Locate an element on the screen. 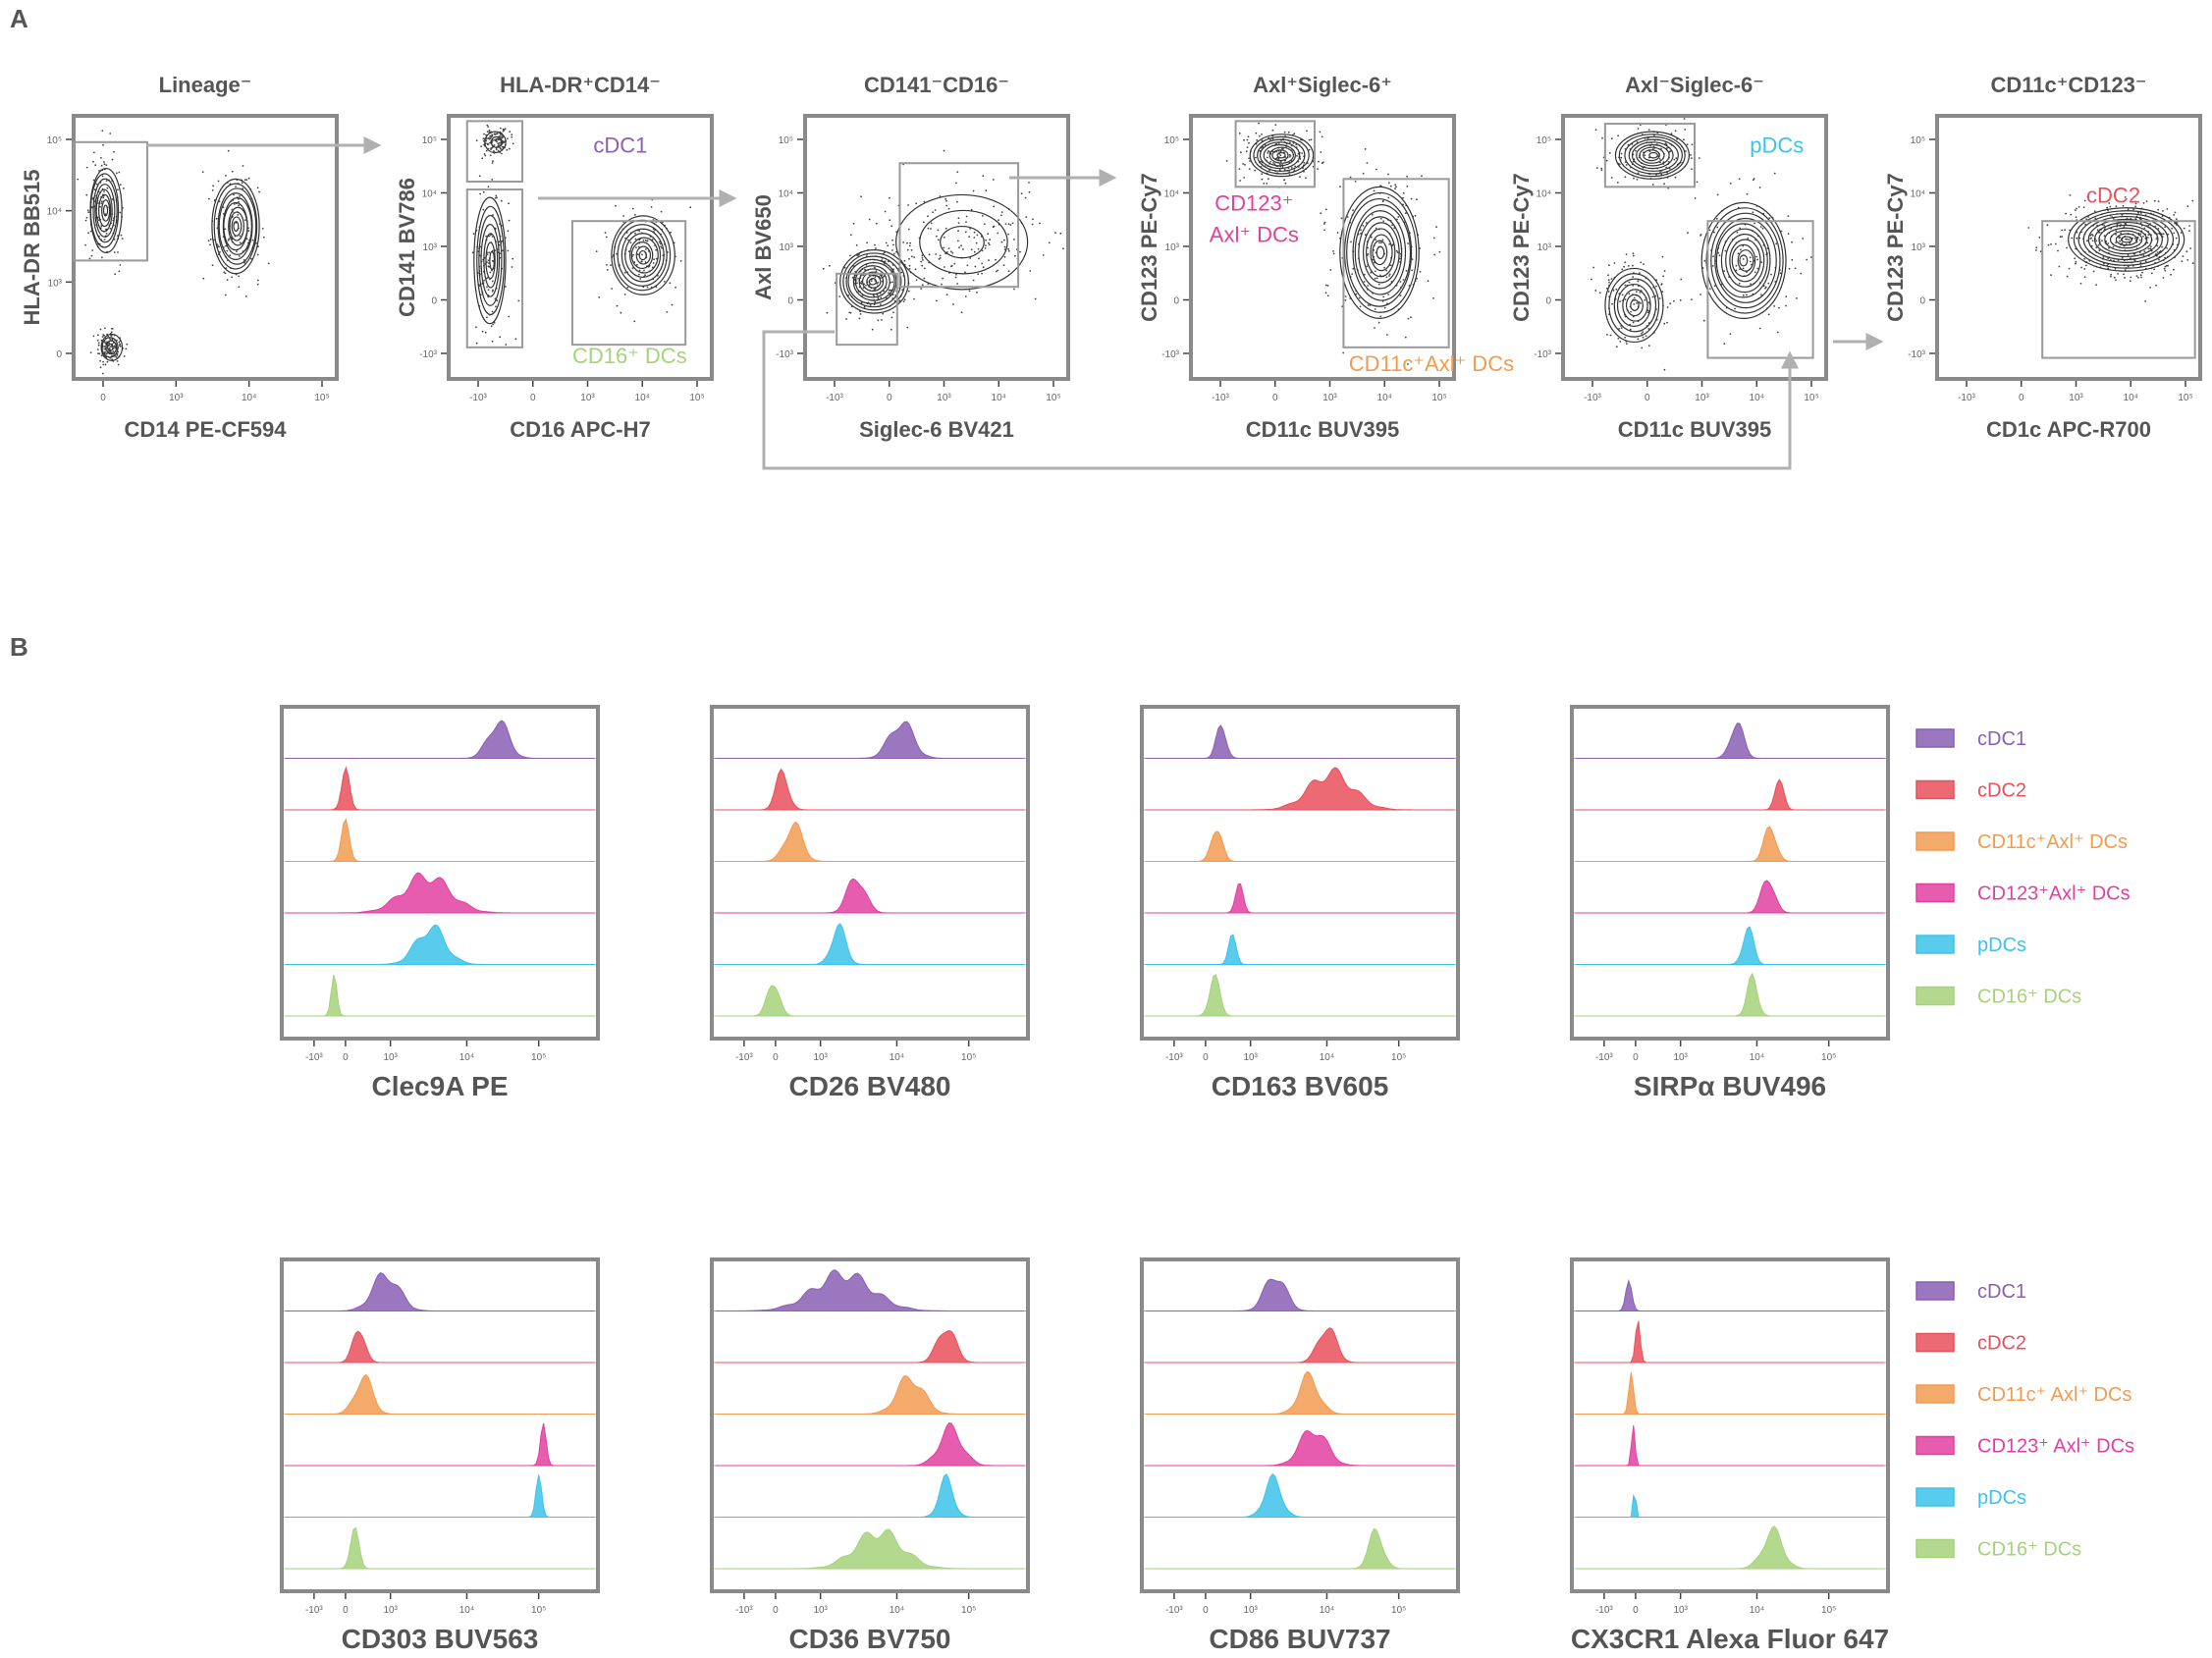 The image size is (2212, 1658). x-tick-label: 0 is located at coordinates (533, 398).